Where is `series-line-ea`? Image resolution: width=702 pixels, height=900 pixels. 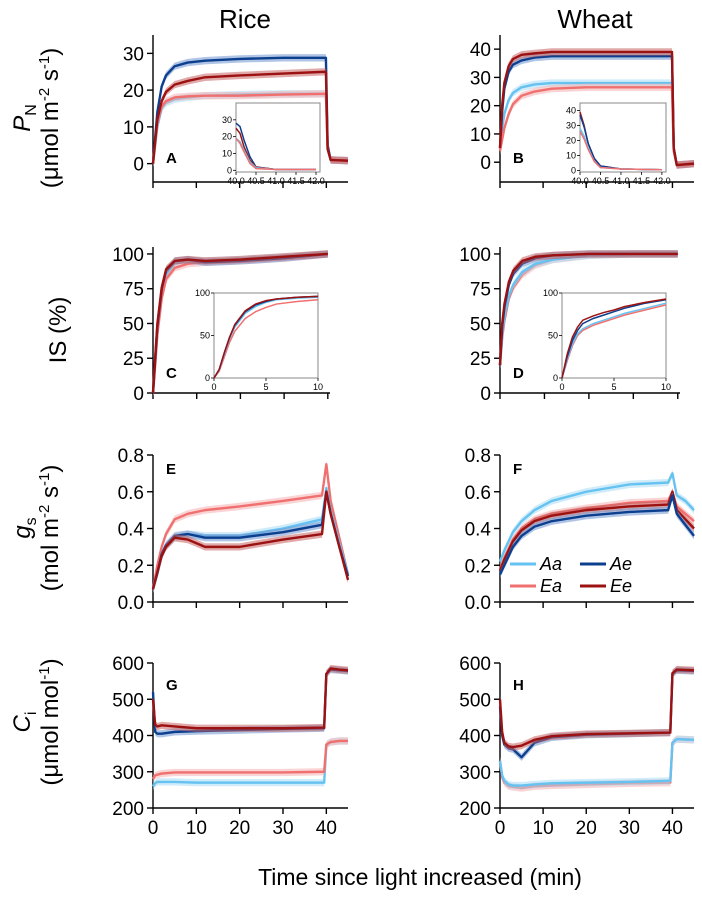
series-line-ea is located at coordinates (249, 759).